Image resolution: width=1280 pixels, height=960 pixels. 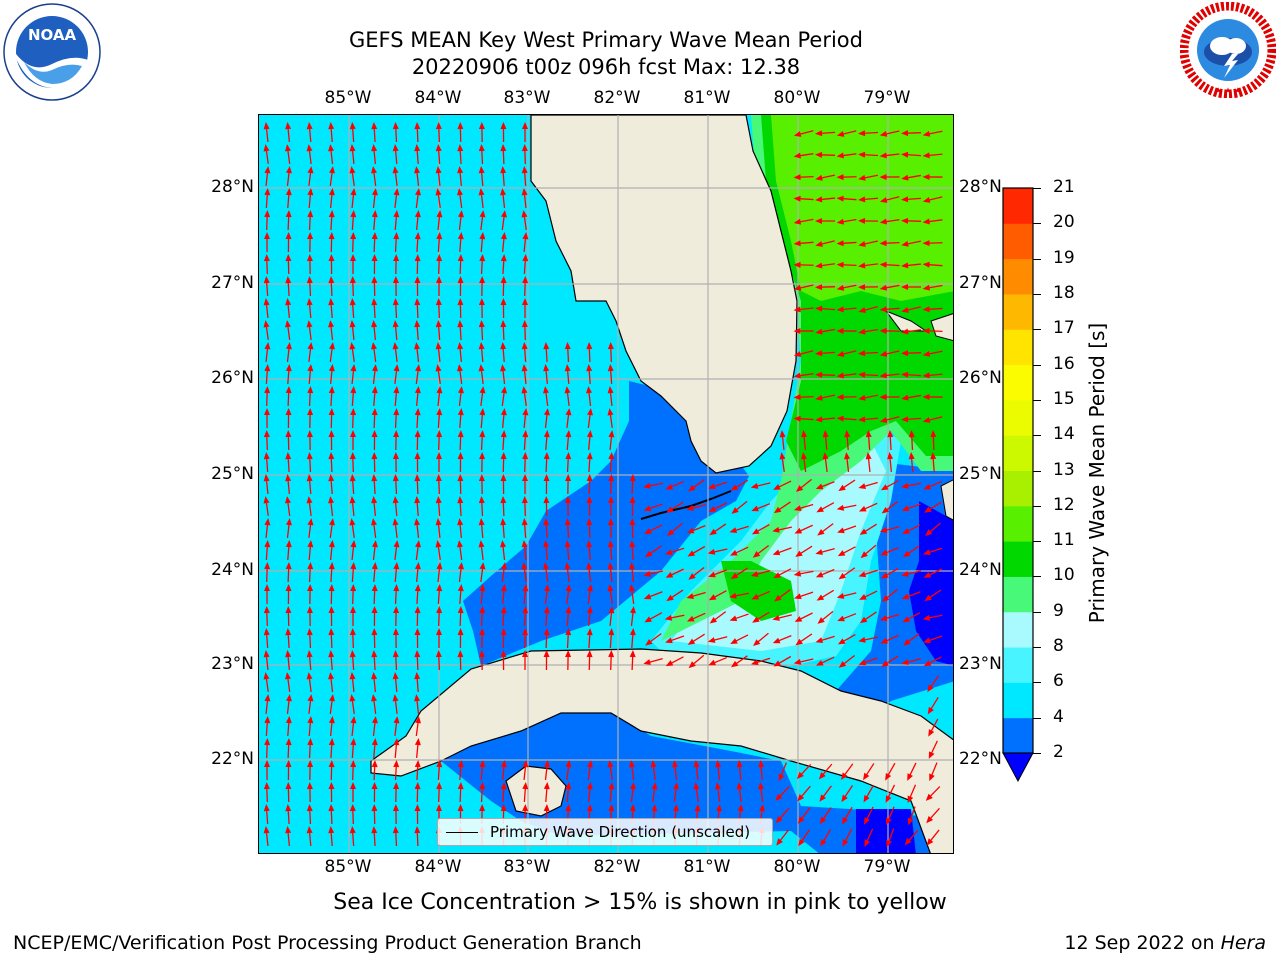 I want to click on colorbar-tick-label: 11, so click(x=1064, y=540).